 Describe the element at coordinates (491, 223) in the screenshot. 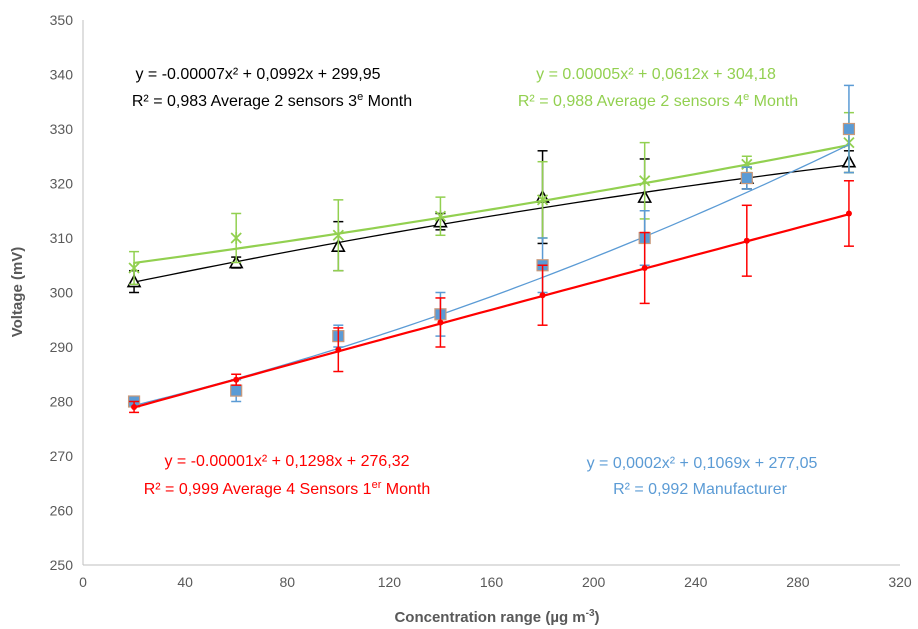

I see `trendline-black` at that location.